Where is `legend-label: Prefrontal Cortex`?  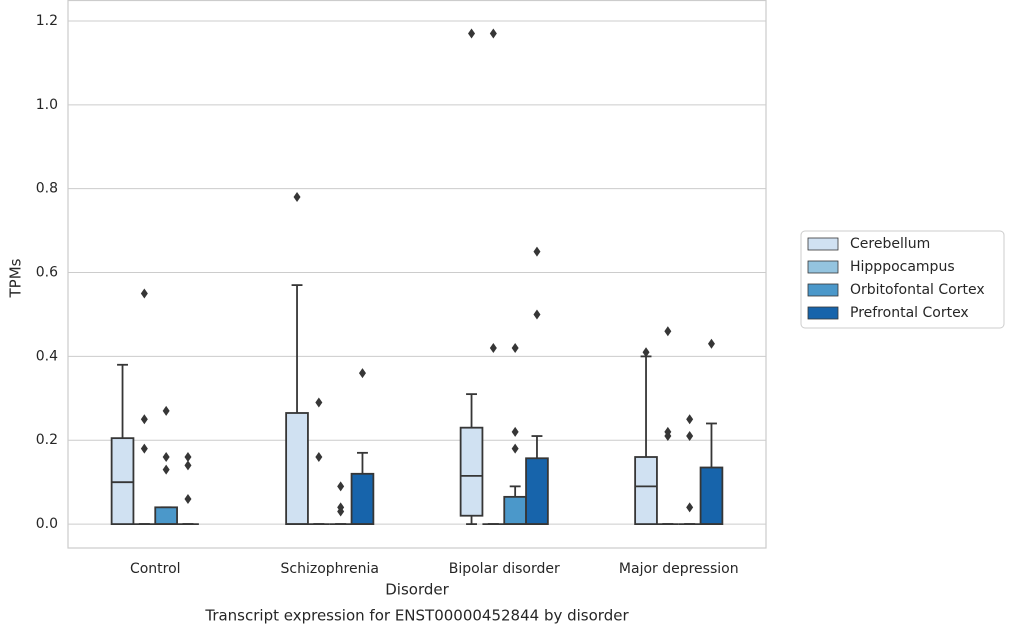 legend-label: Prefrontal Cortex is located at coordinates (909, 313).